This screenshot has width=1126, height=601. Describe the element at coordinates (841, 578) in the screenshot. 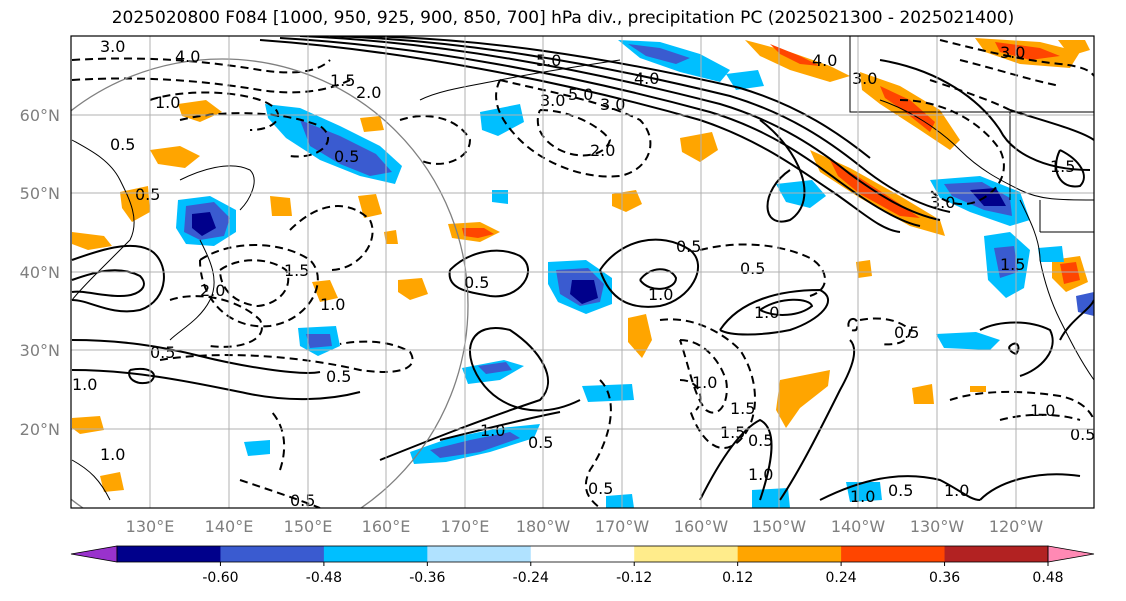

I see `colorbar-tick-label: 0.24` at that location.